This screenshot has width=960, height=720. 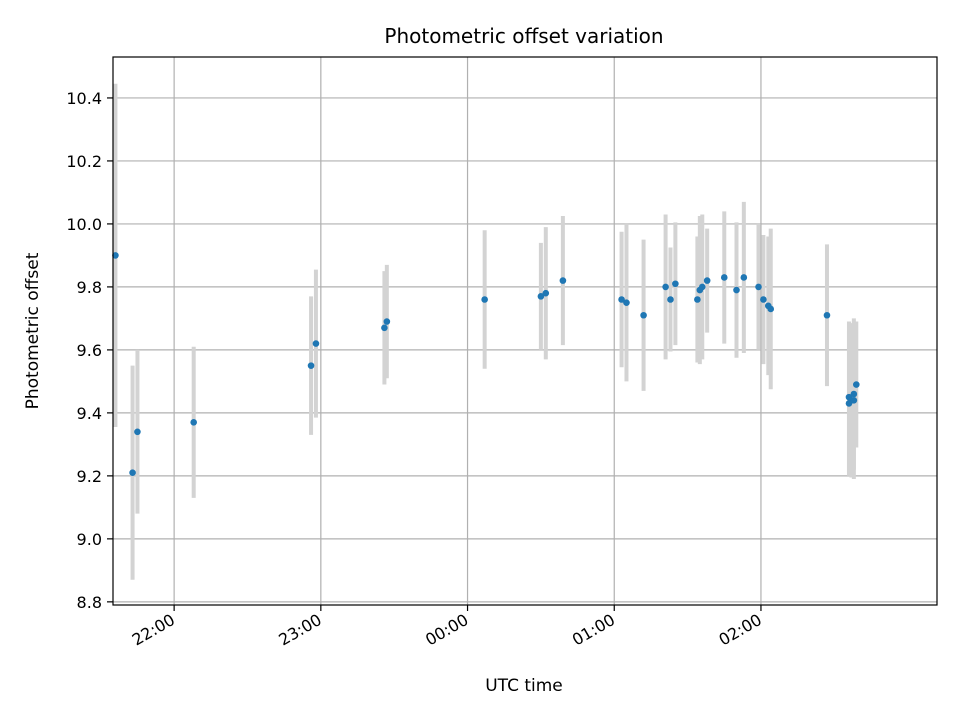 I want to click on y-tick-label: 8.8, so click(x=89, y=602).